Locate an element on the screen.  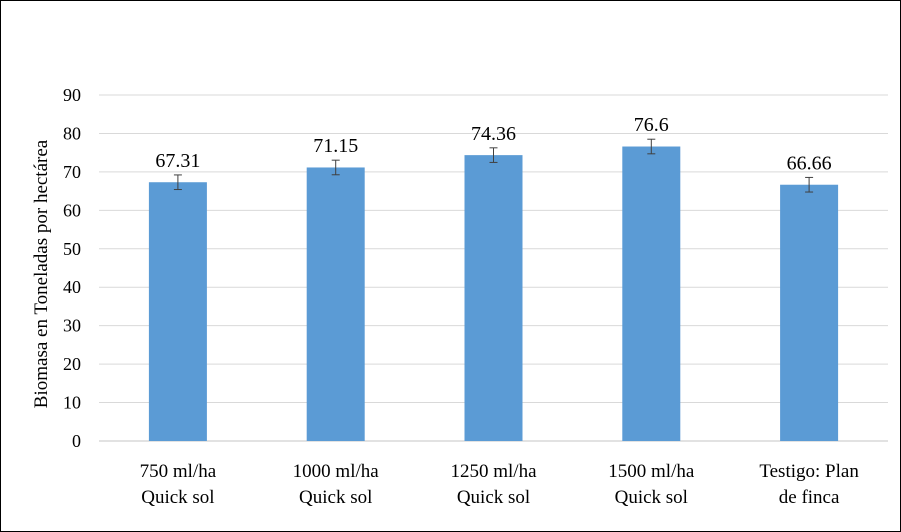
data-label: 76.6 is located at coordinates (651, 125).